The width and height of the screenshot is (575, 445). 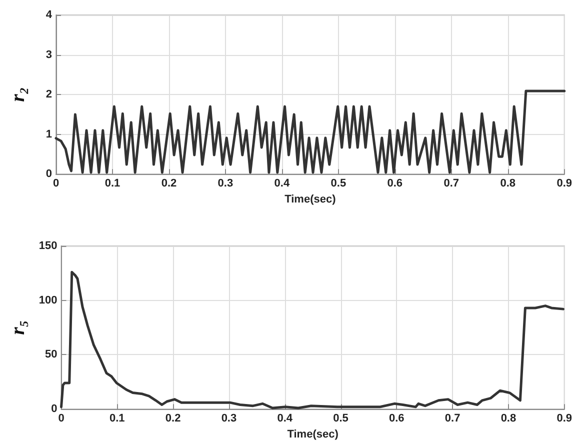 What do you see at coordinates (48, 300) in the screenshot?
I see `y-tick-label: 100` at bounding box center [48, 300].